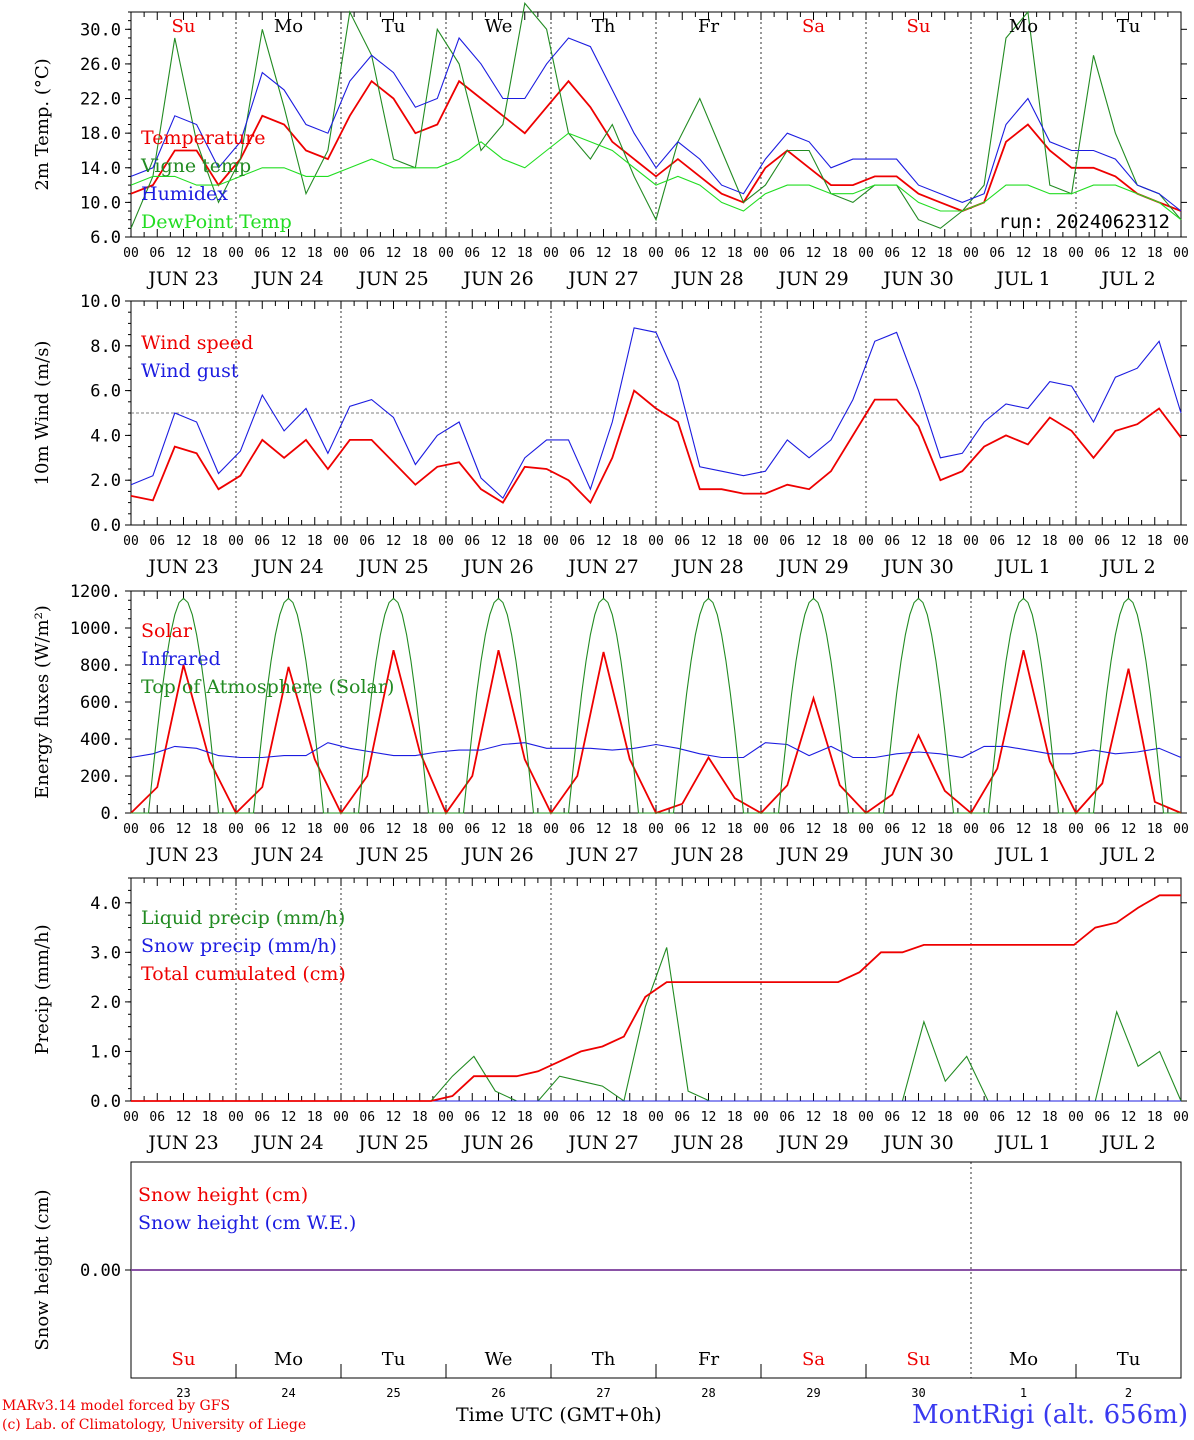 The height and width of the screenshot is (1440, 1194). Describe the element at coordinates (287, 1143) in the screenshot. I see `date-label: JUN 24` at that location.